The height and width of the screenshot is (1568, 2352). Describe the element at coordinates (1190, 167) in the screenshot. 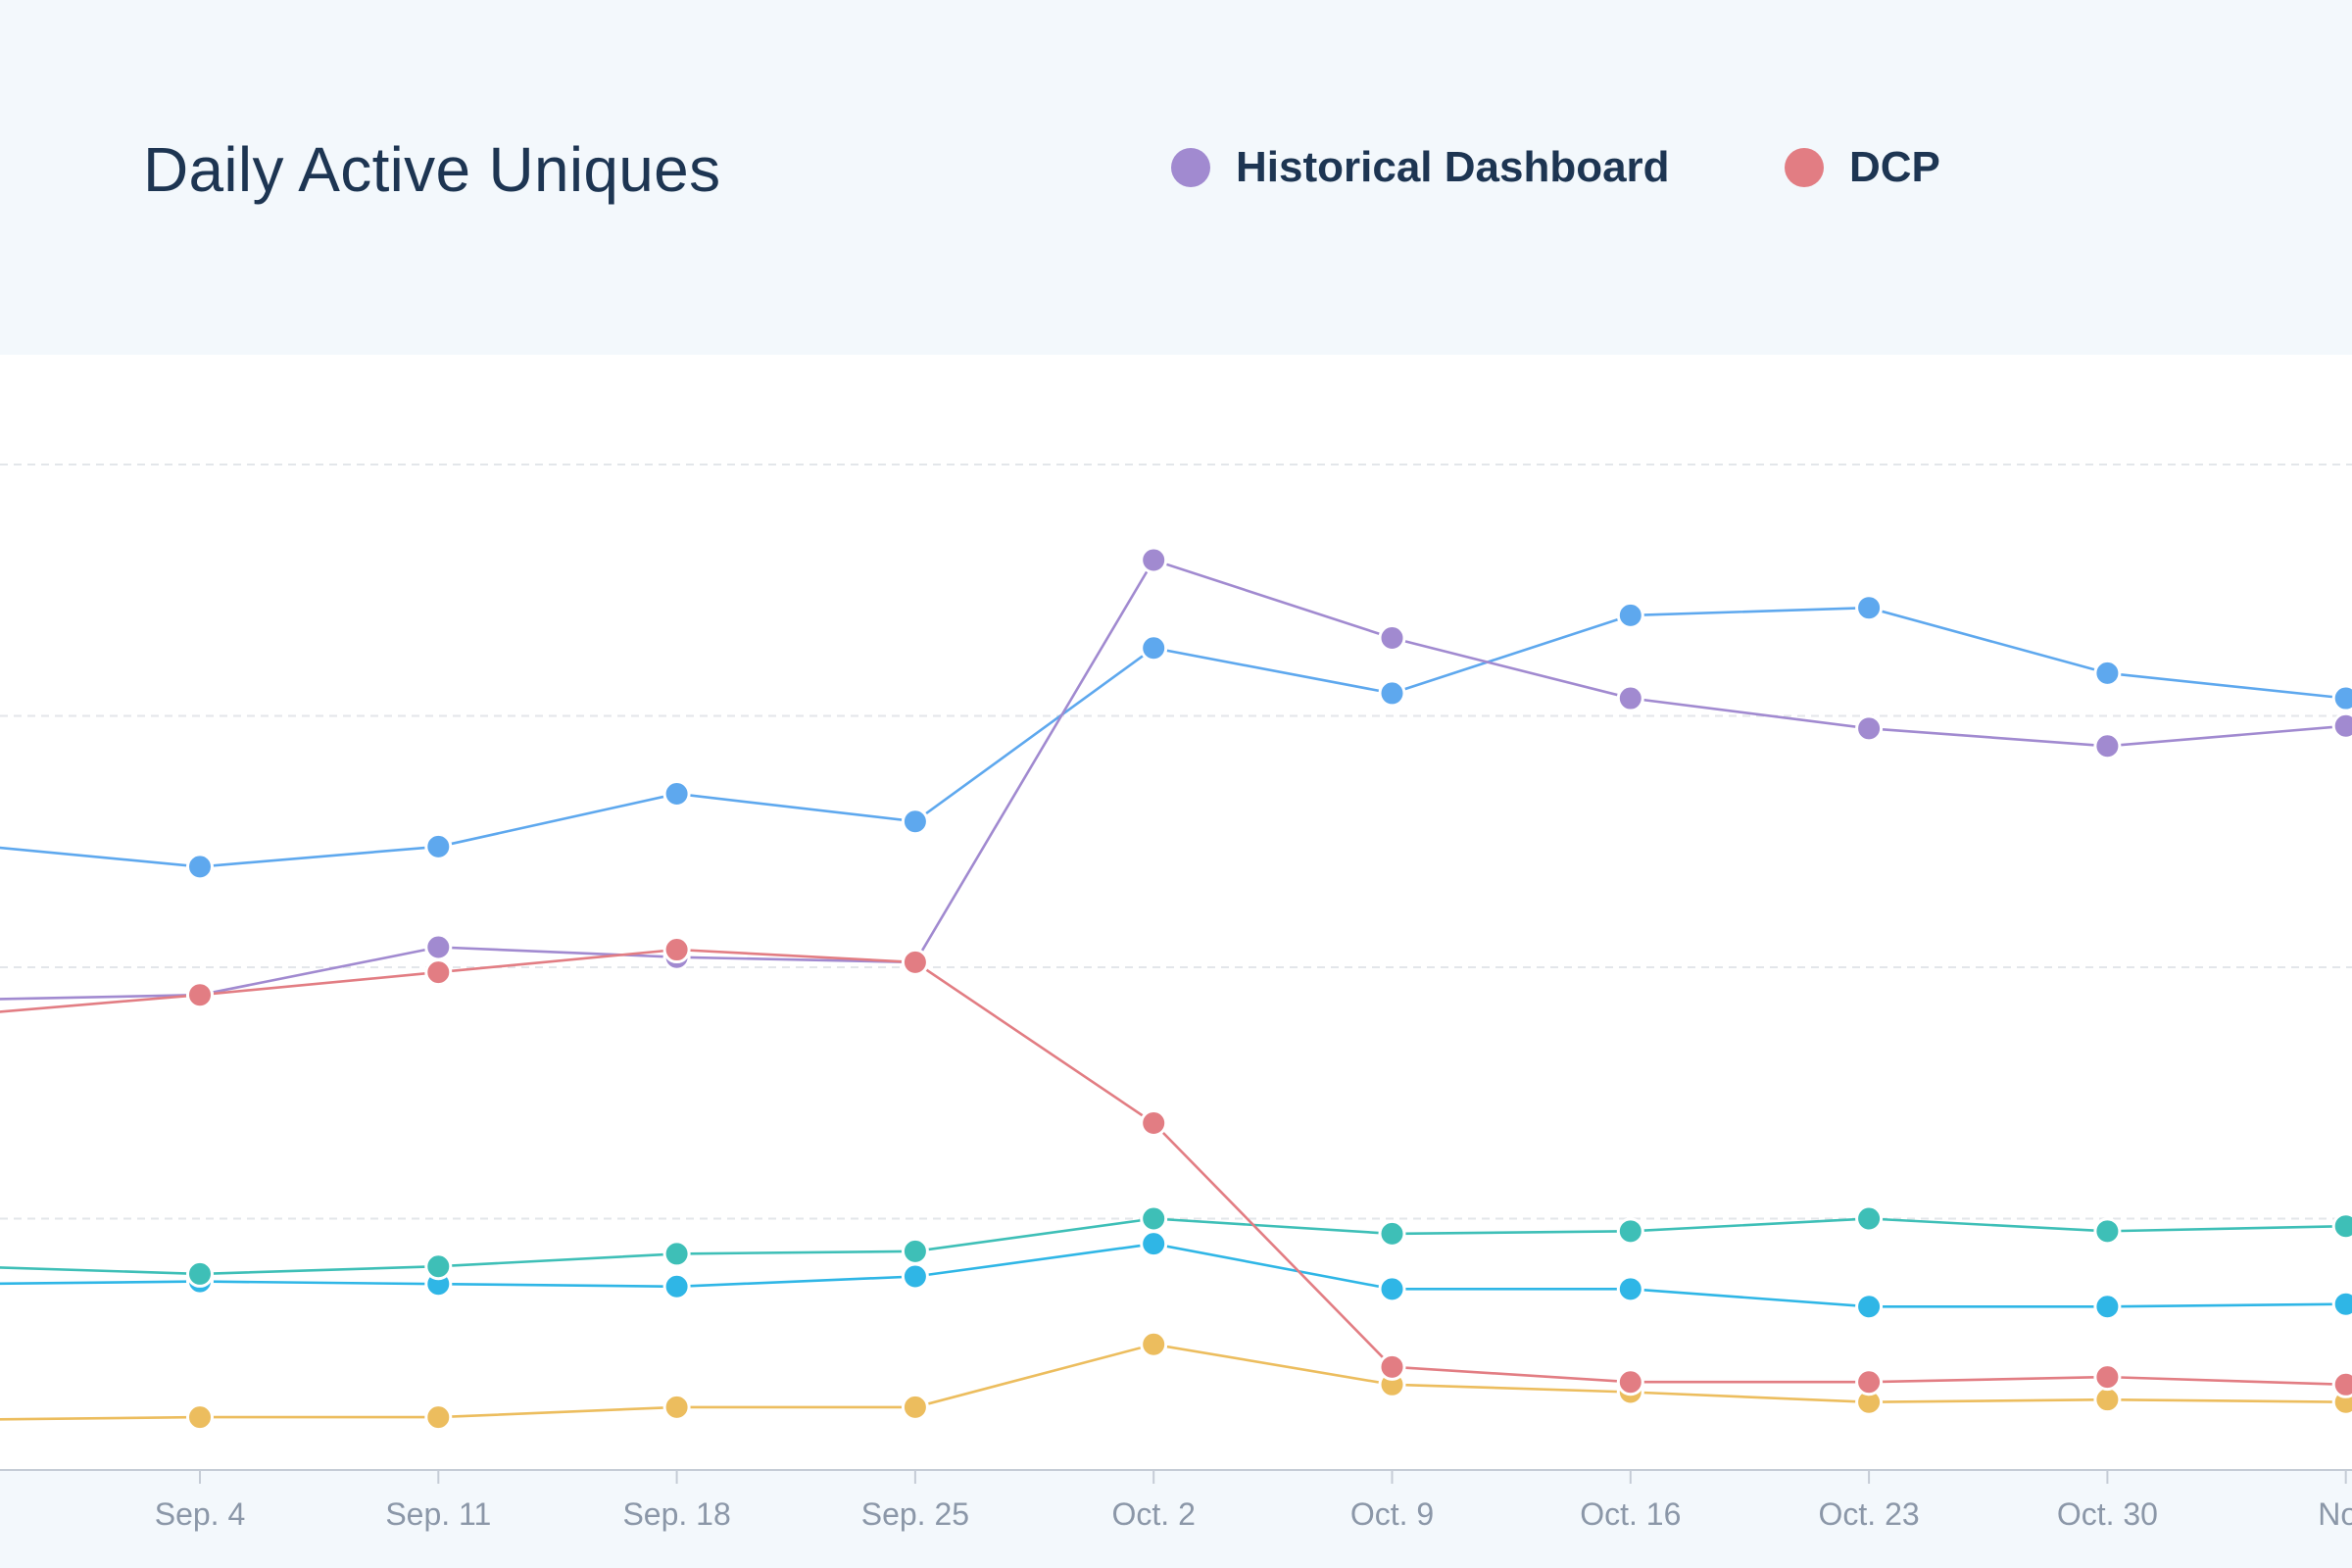

I see `legend-dot-historical-dashboard` at that location.